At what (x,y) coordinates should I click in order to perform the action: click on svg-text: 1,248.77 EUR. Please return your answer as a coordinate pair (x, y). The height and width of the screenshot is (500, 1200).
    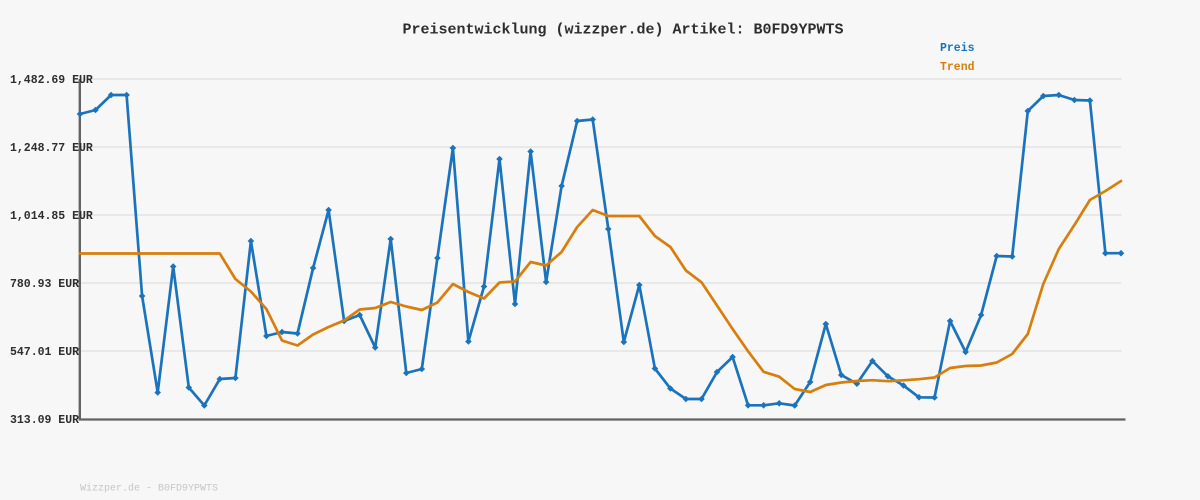
    Looking at the image, I should click on (51, 148).